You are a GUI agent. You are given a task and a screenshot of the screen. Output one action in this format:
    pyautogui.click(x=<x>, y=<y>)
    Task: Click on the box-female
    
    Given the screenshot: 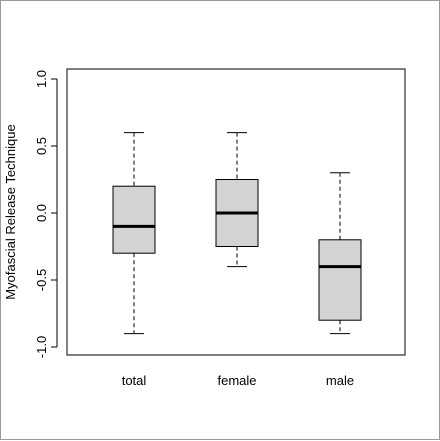 What is the action you would take?
    pyautogui.click(x=237, y=200)
    